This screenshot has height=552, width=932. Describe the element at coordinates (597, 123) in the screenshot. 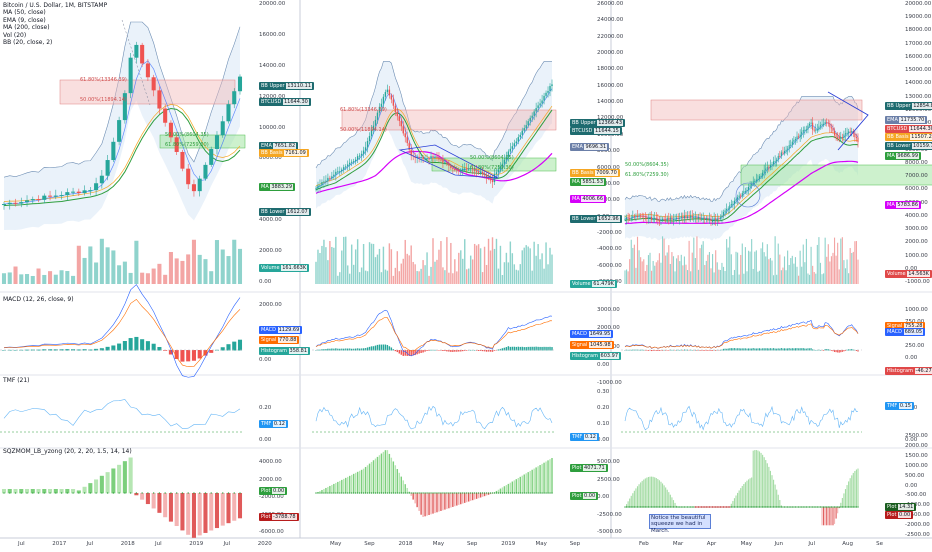

I see `indicator-value-tag: BB Upper 12366.43` at that location.